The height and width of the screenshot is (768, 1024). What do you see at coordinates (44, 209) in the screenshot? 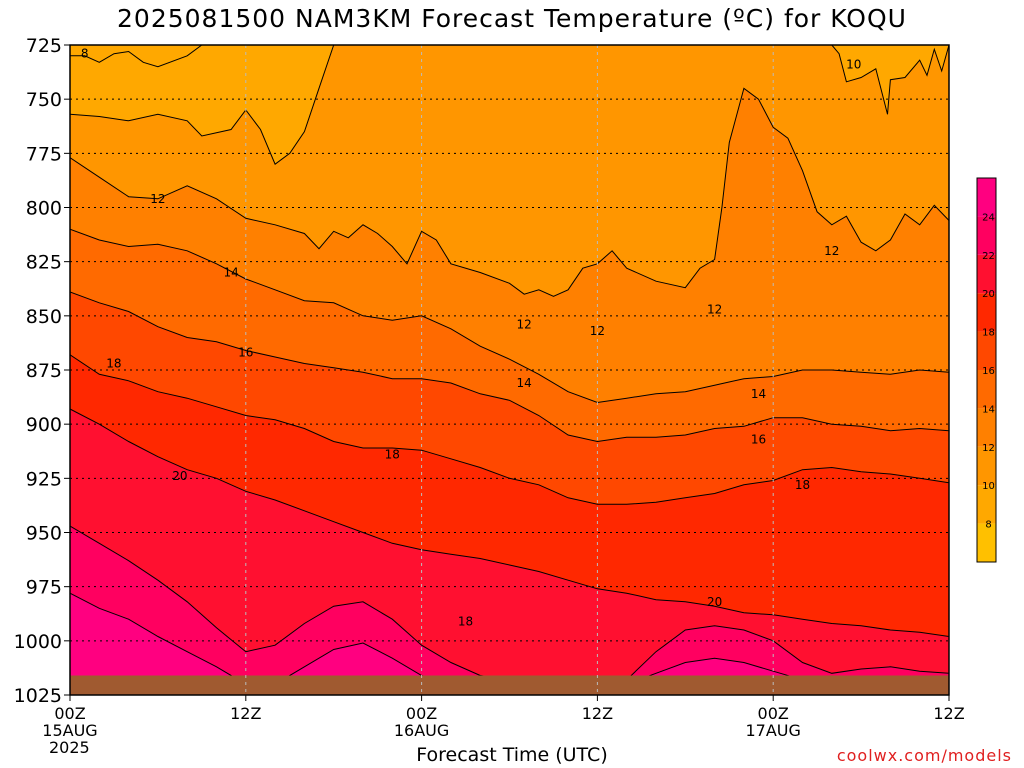
I see `y-tick-label: 800` at bounding box center [44, 209].